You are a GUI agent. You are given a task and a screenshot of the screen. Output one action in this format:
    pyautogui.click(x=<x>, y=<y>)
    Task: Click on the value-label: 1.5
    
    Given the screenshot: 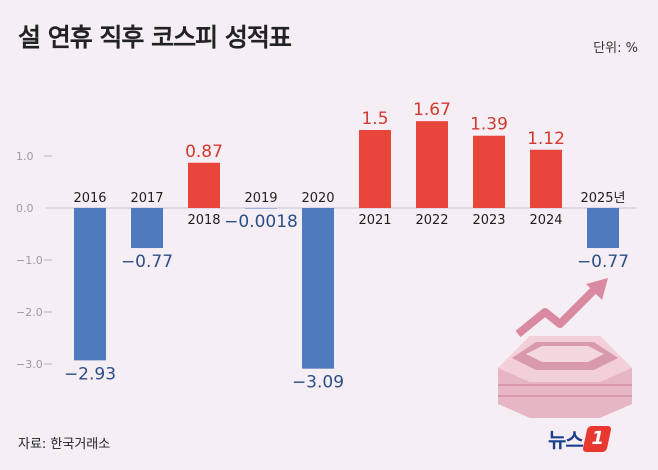 What is the action you would take?
    pyautogui.click(x=374, y=119)
    